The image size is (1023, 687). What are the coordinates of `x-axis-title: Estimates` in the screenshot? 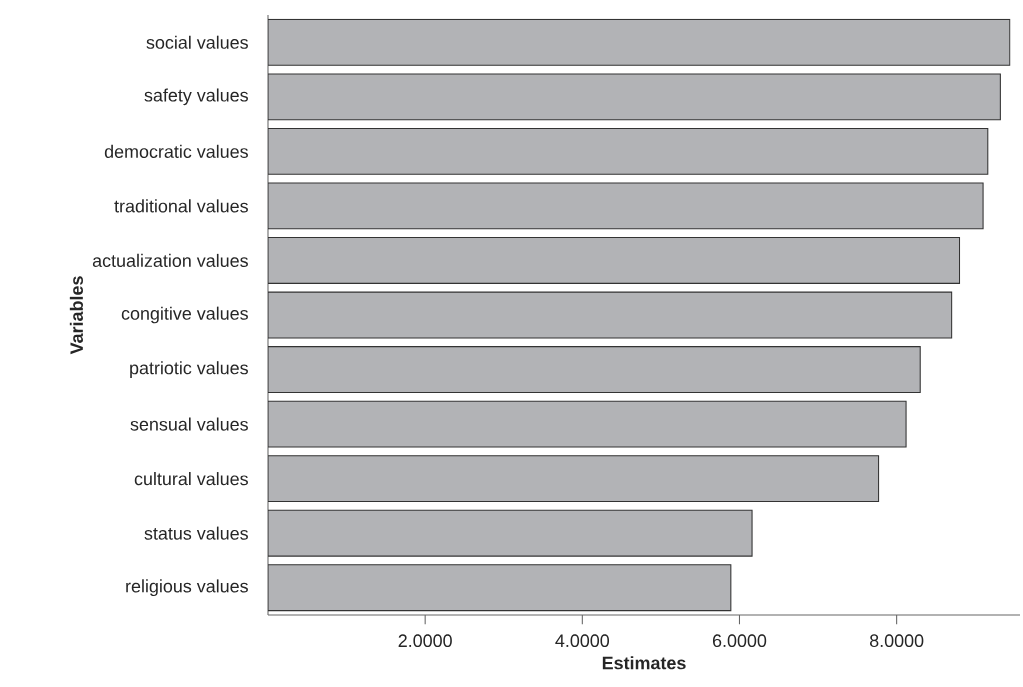 It's located at (644, 663).